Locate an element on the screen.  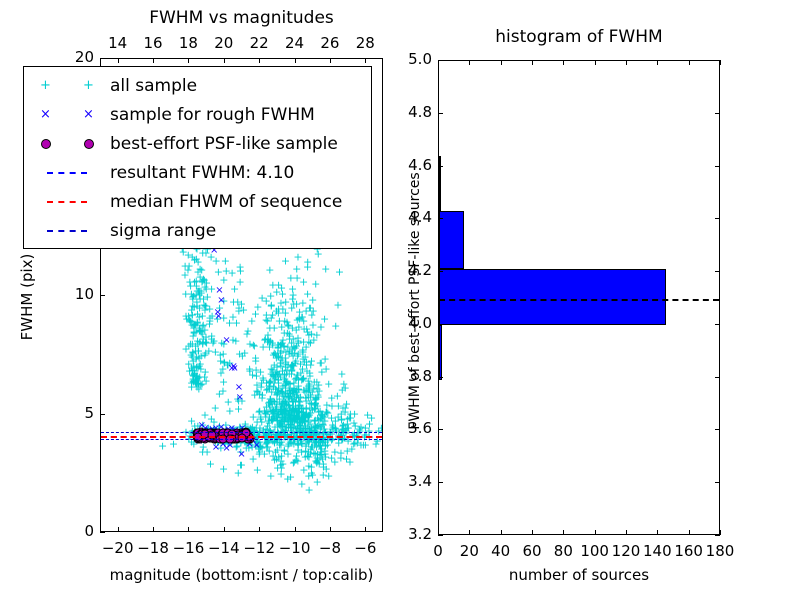
legend-entry: × × sample for rough FWHM is located at coordinates (197, 114).